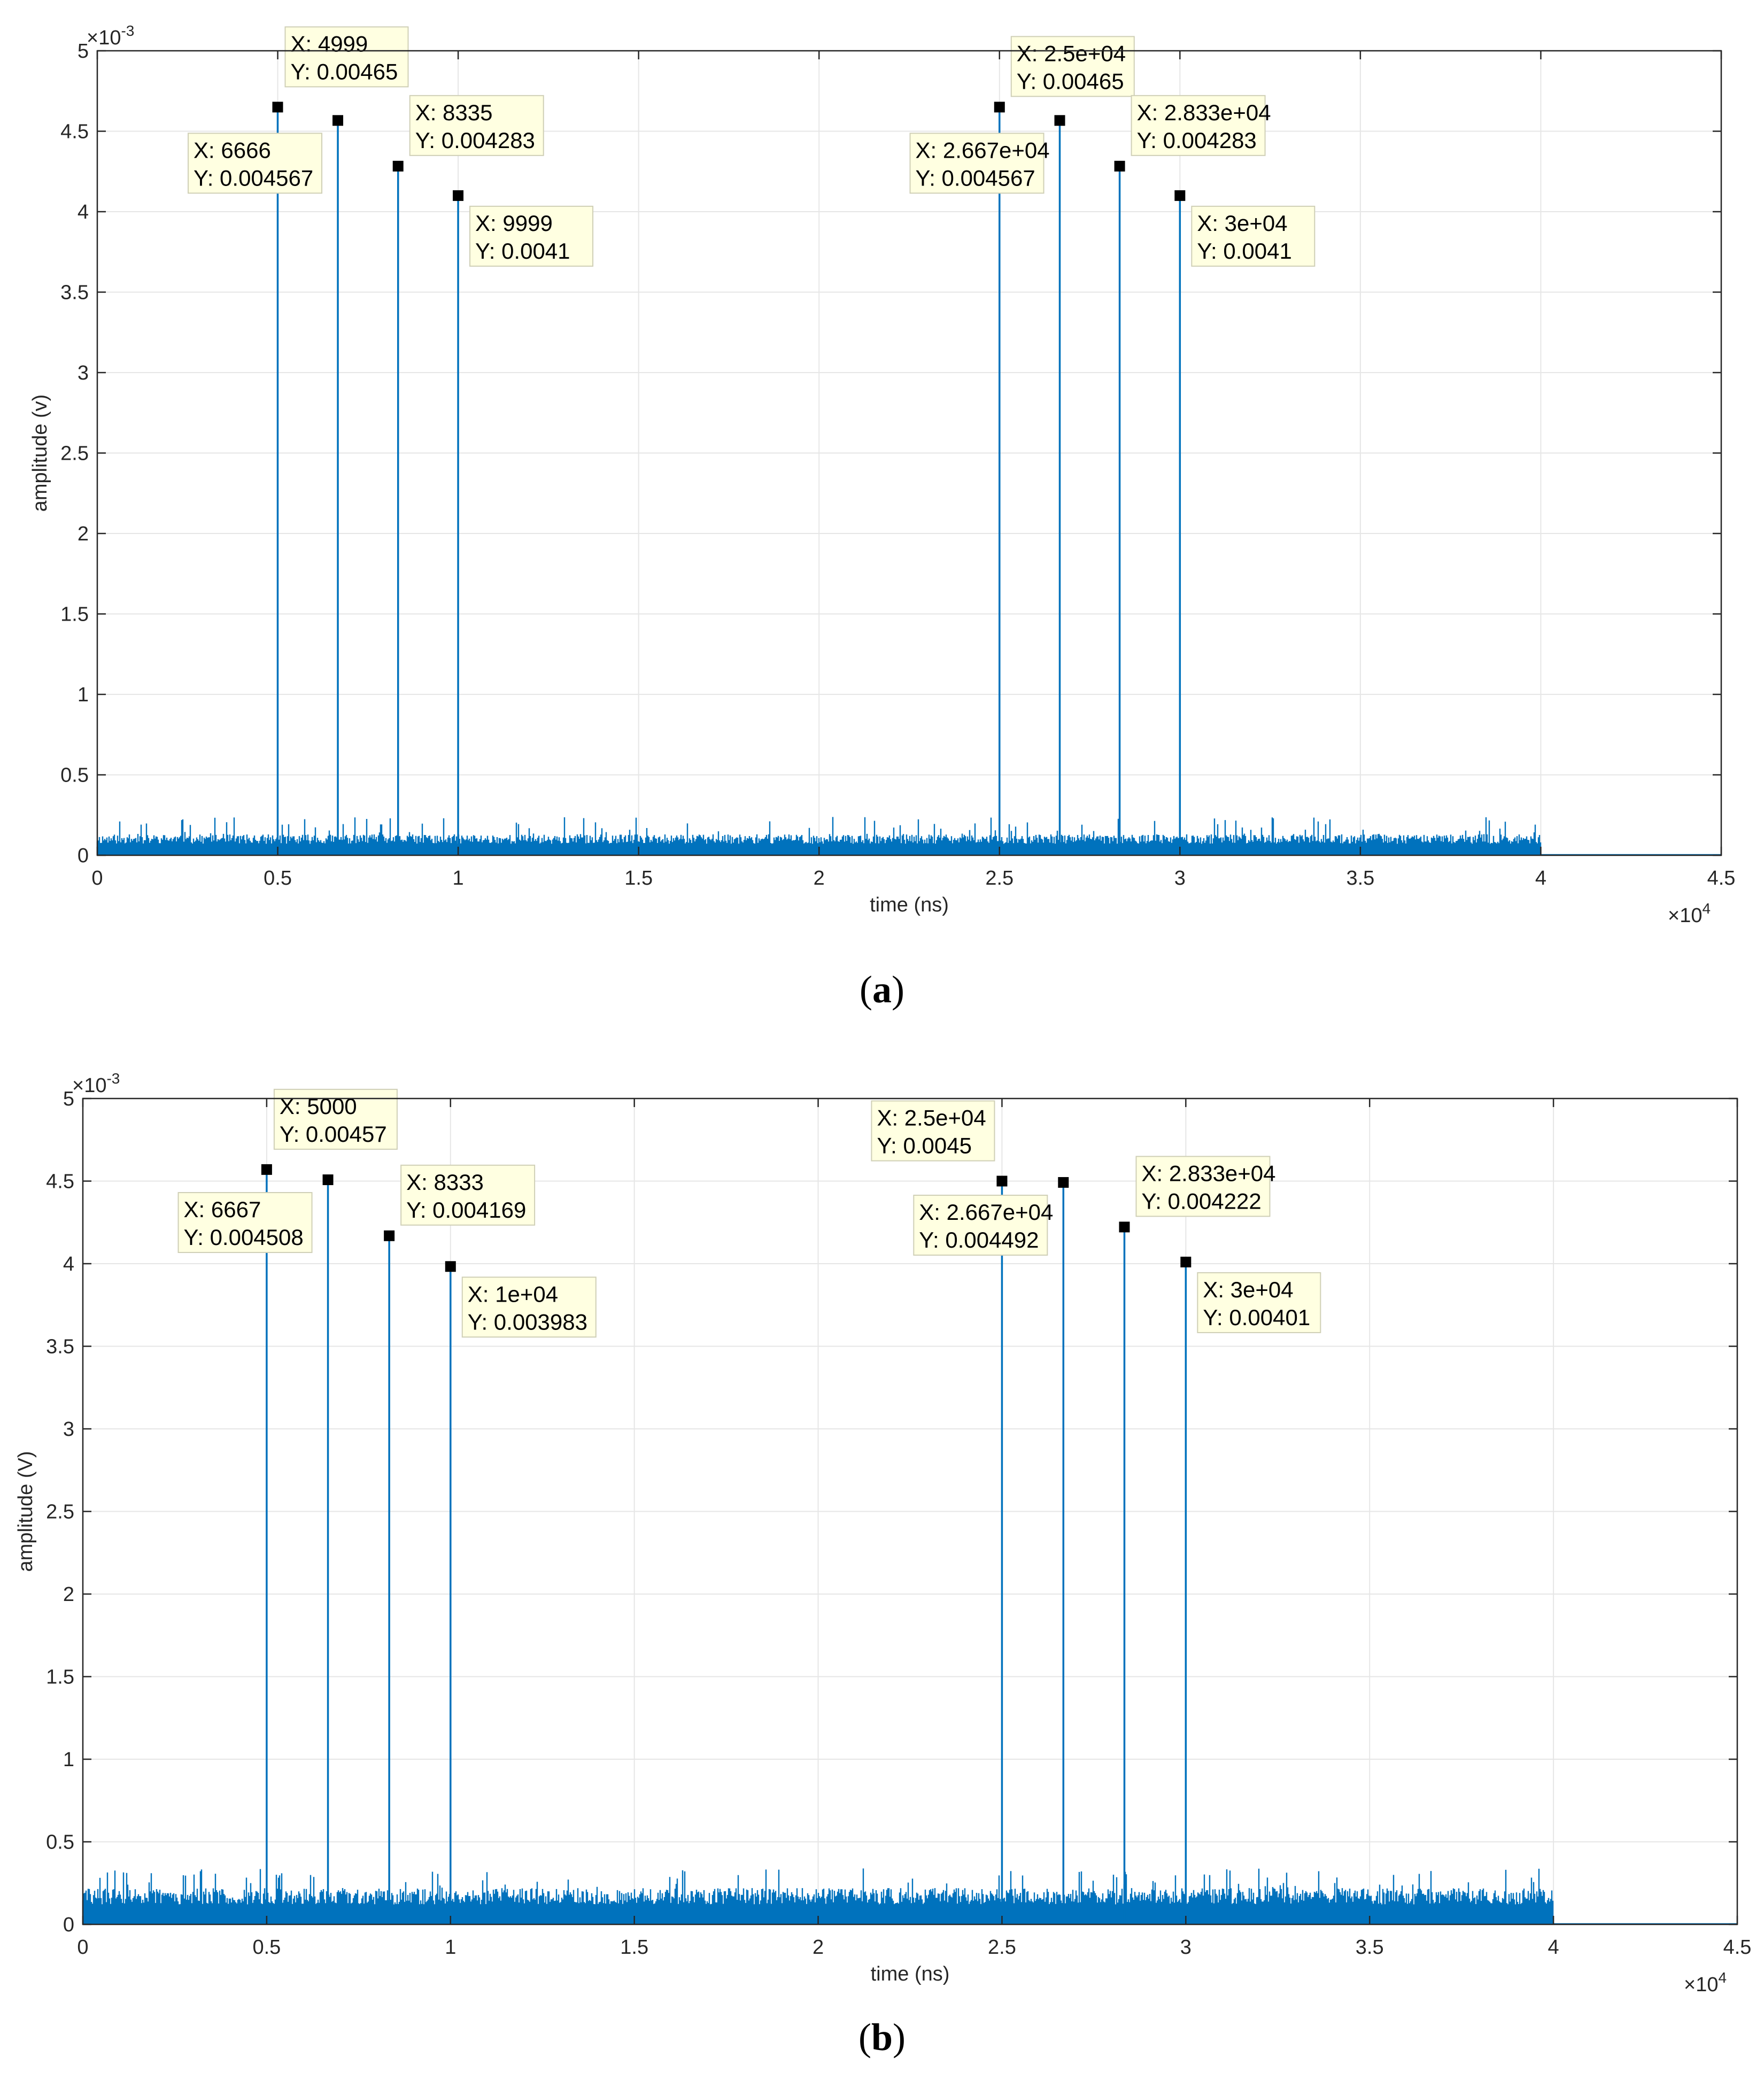  I want to click on y-axis-label: amplitude (v), so click(40, 453).